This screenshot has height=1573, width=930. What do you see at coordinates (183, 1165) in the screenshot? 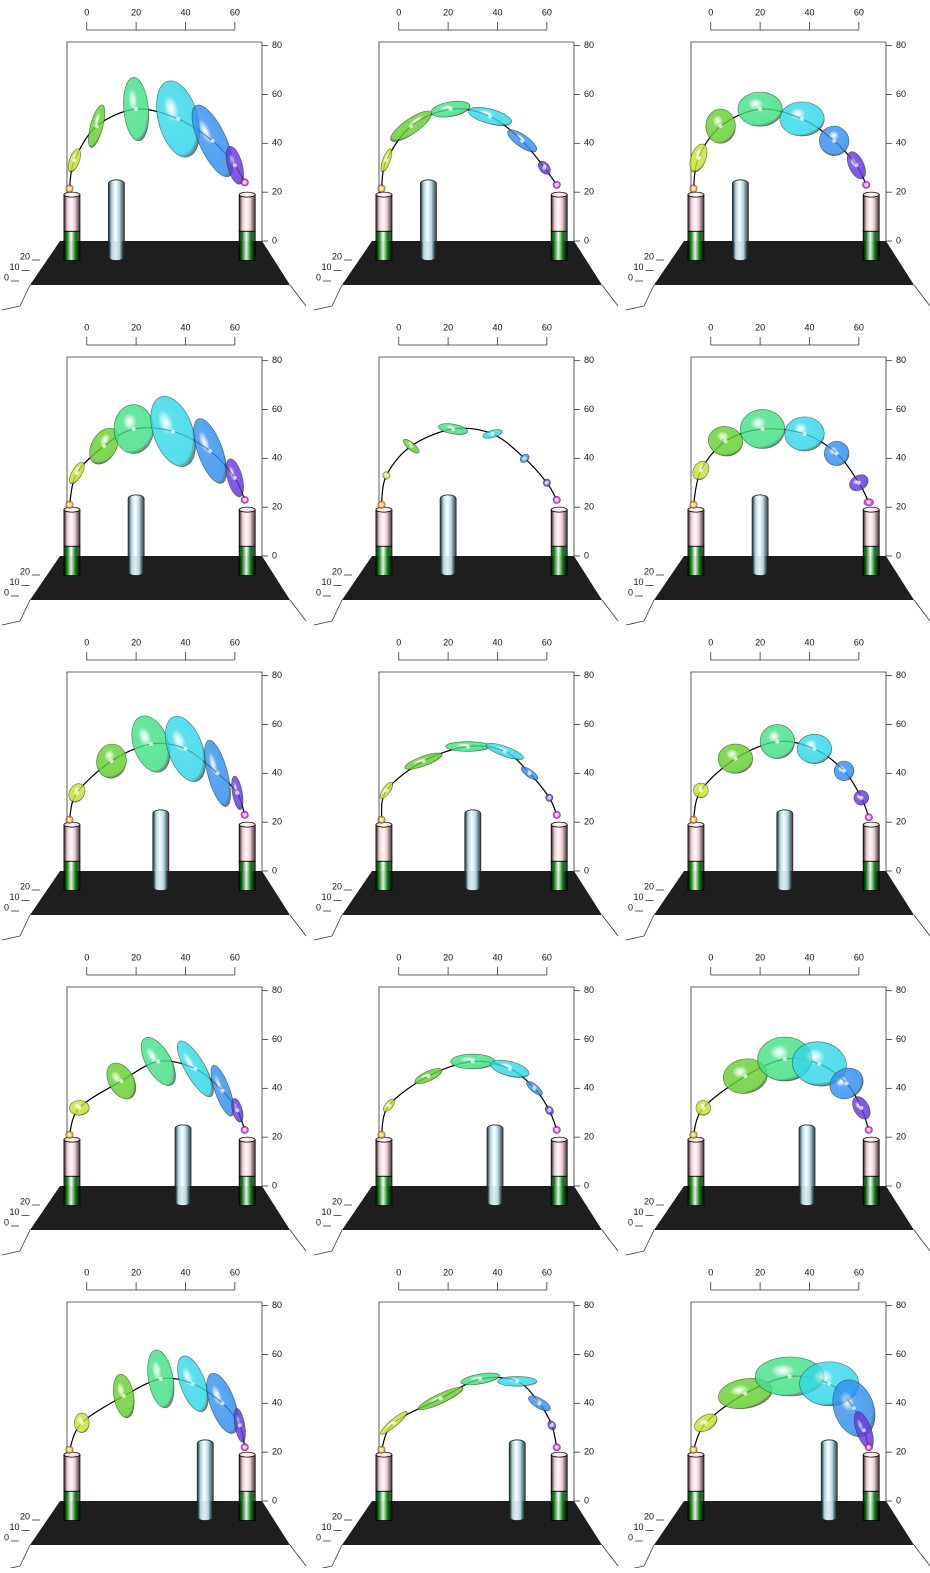
I see `obstacle` at bounding box center [183, 1165].